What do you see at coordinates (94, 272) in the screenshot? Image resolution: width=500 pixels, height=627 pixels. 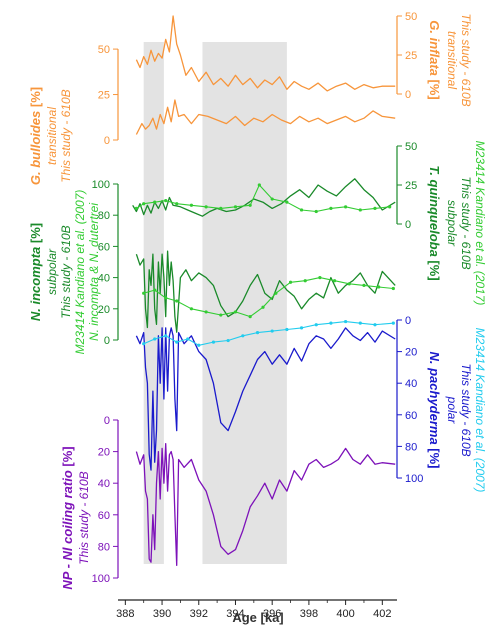 I see `incompta-source3: N. incompta & N. dutertrei` at bounding box center [94, 272].